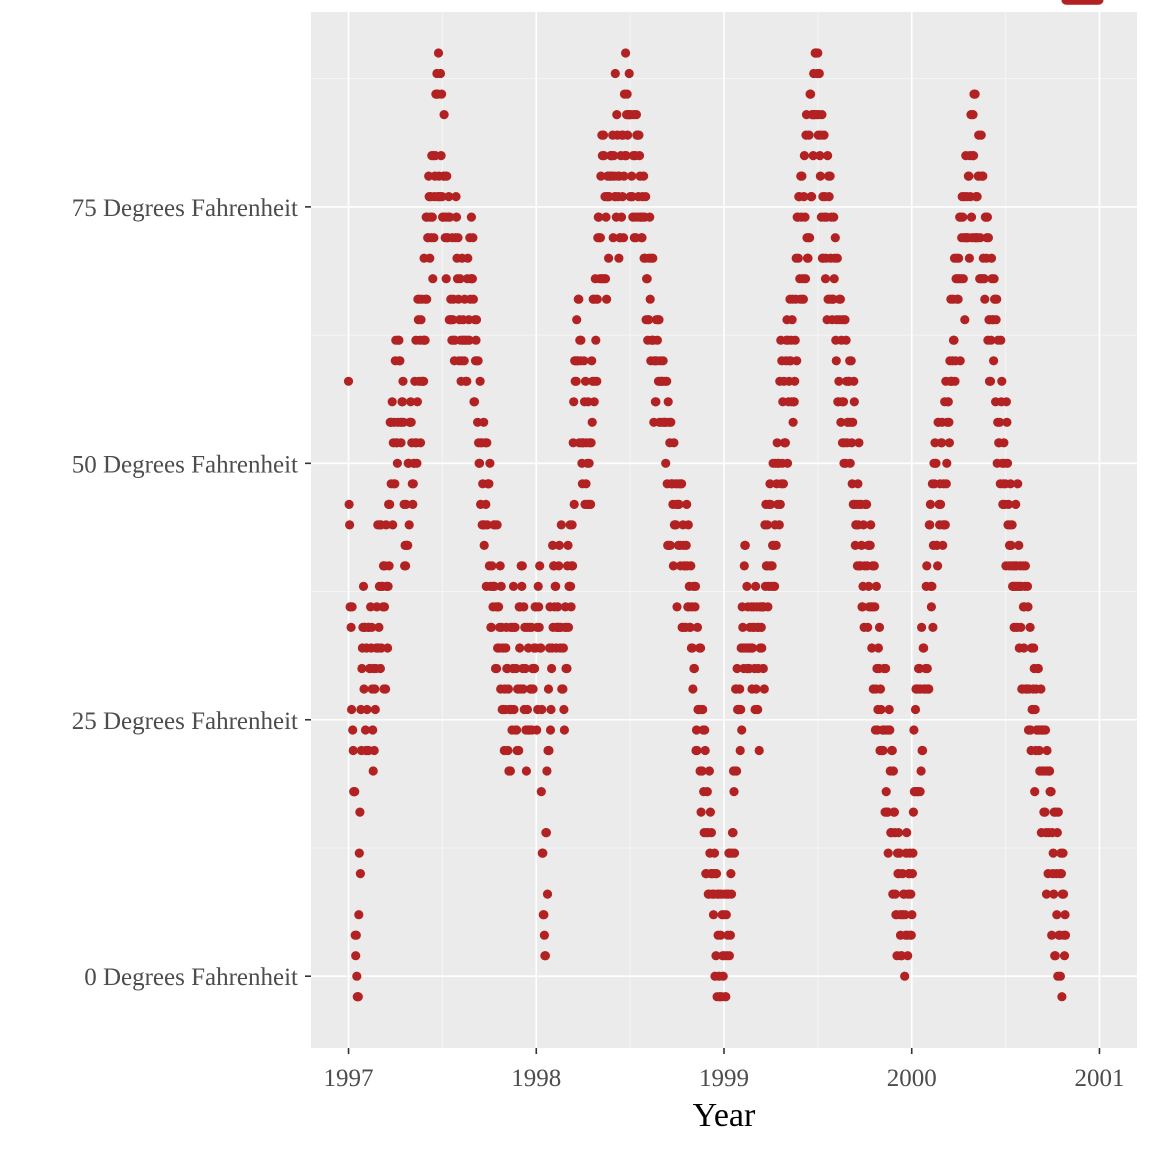  Describe the element at coordinates (912, 1078) in the screenshot. I see `x-tick-label: 2000` at that location.